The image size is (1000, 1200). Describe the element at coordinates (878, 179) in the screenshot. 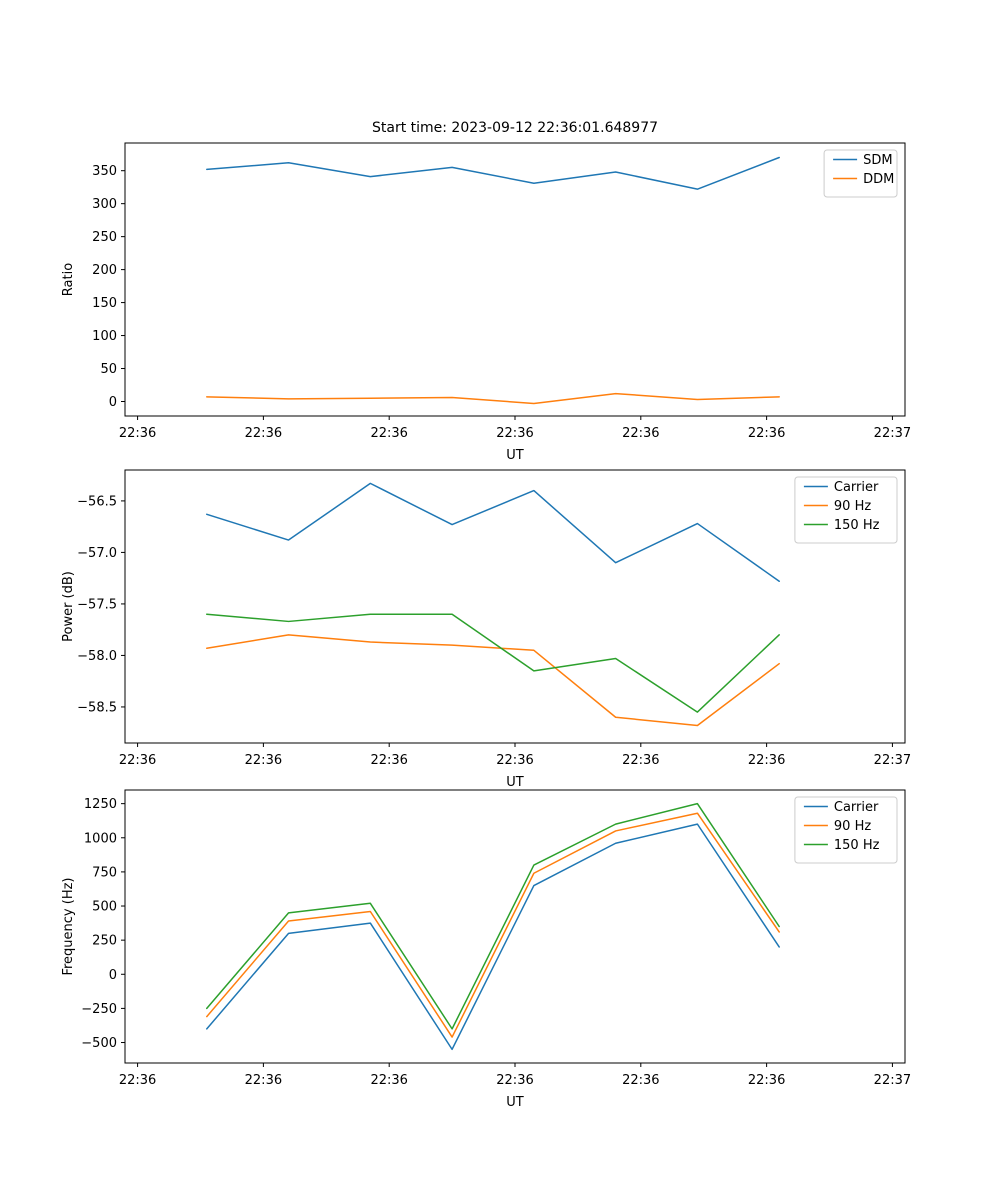

I see `legend-label: DDM` at that location.